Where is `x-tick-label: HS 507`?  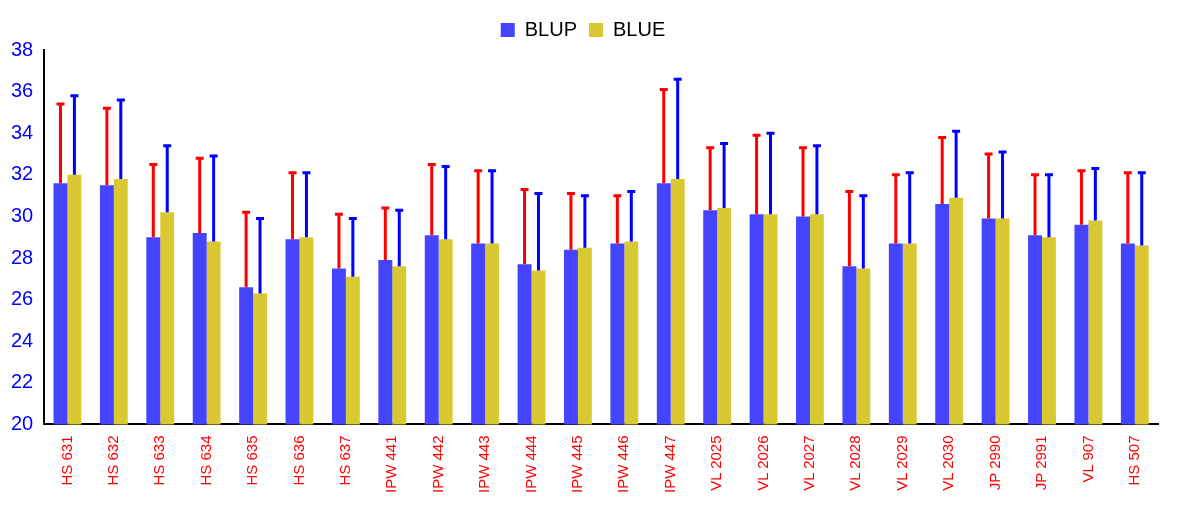 x-tick-label: HS 507 is located at coordinates (1133, 460).